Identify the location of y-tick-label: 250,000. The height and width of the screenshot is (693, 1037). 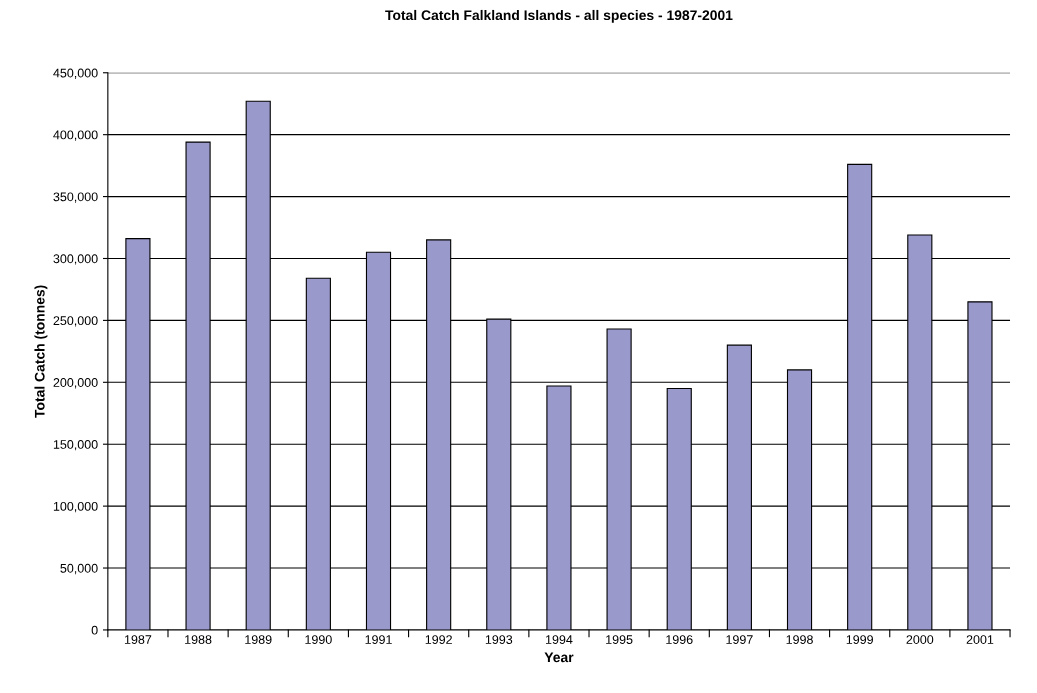
(75, 321).